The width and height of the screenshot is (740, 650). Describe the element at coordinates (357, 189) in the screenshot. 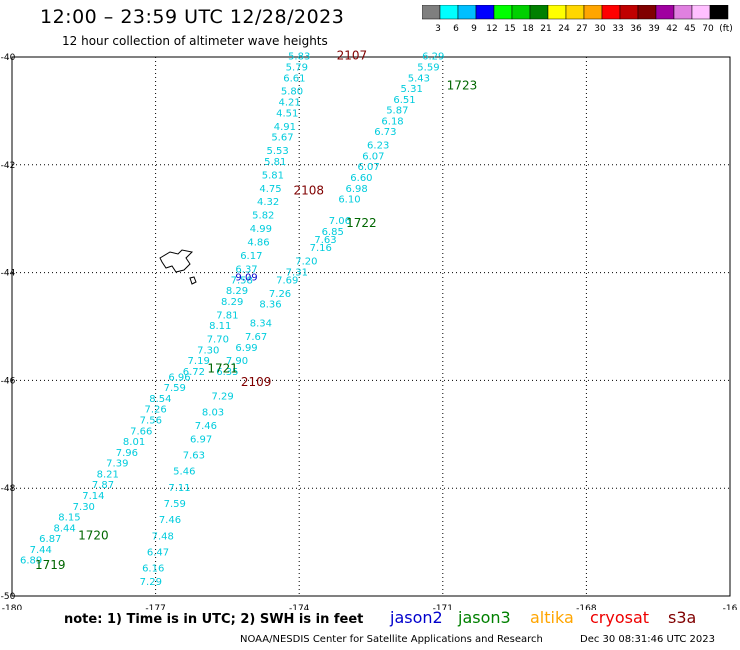

I see `wave-height-label: 6.98` at that location.